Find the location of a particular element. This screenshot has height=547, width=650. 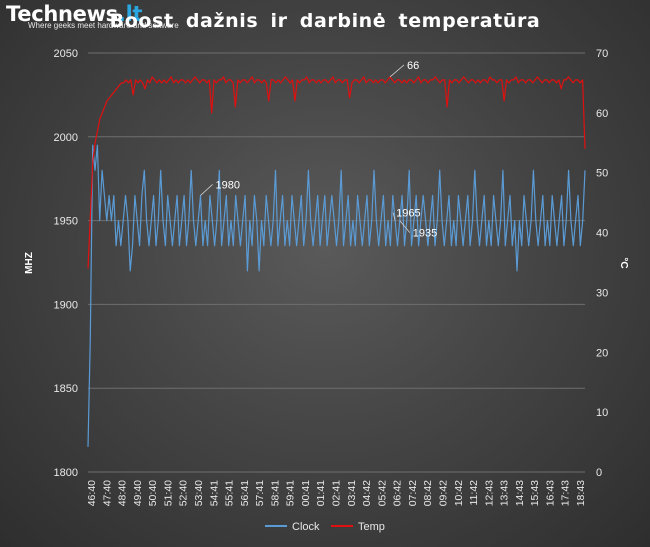

x-tick-label: 46:40 is located at coordinates (92, 493).